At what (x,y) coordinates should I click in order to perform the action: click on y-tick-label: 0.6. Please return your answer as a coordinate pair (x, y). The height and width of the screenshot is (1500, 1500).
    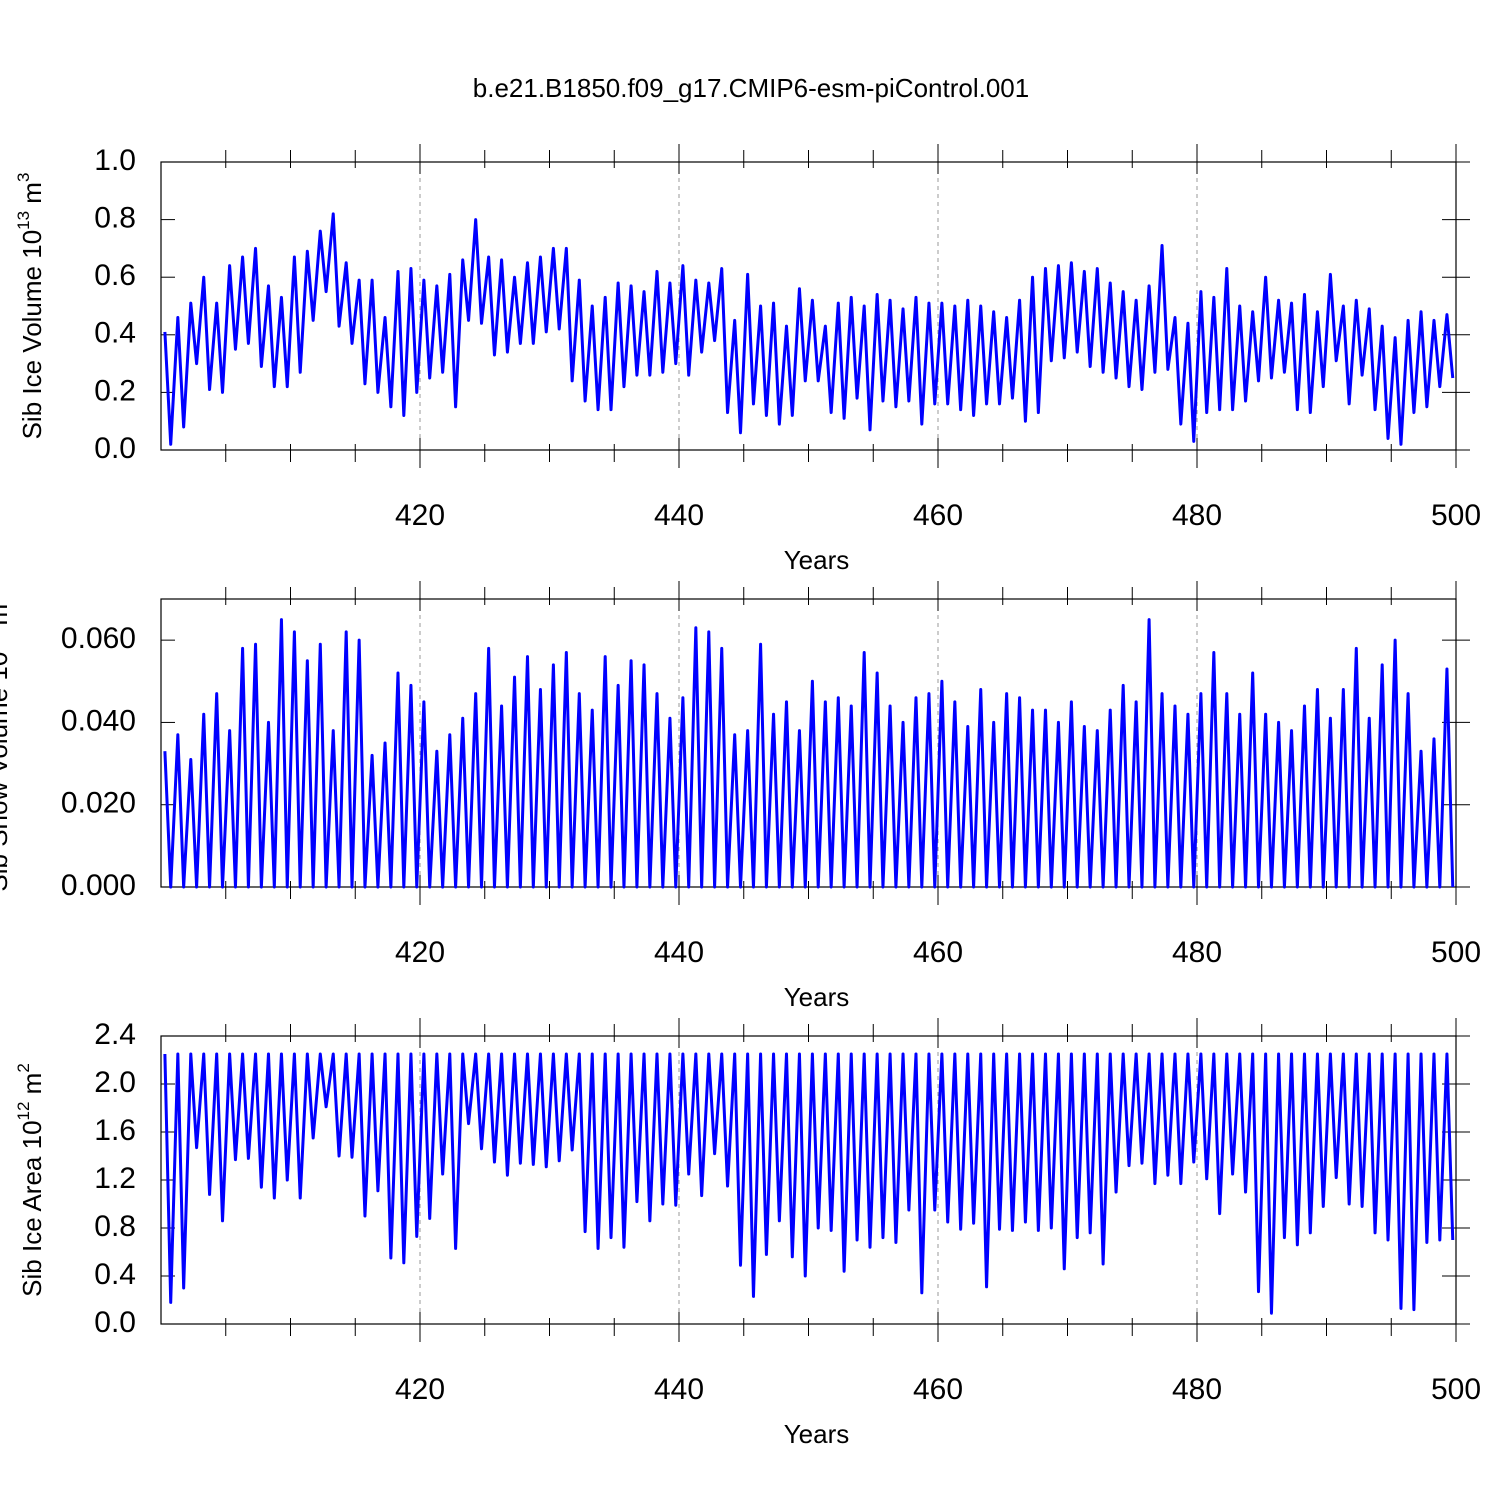
    Looking at the image, I should click on (115, 275).